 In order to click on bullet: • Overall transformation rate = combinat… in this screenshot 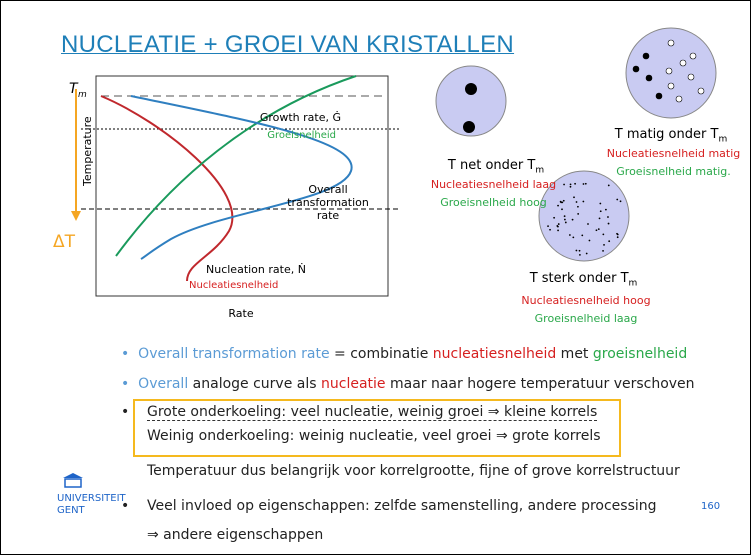, I will do `click(404, 354)`.